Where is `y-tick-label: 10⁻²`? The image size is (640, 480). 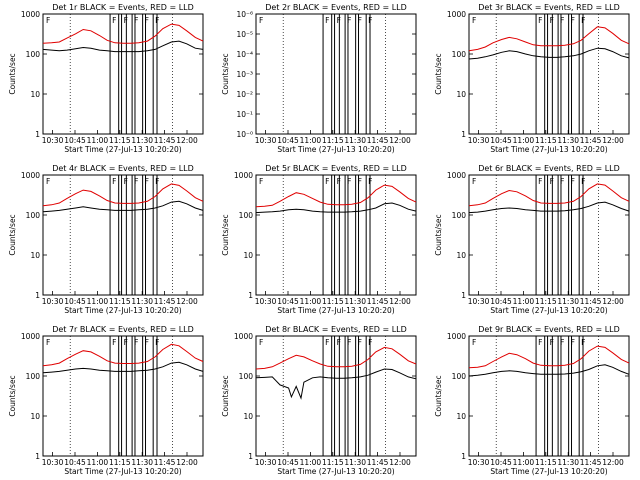
y-tick-label: 10⁻² is located at coordinates (244, 94).